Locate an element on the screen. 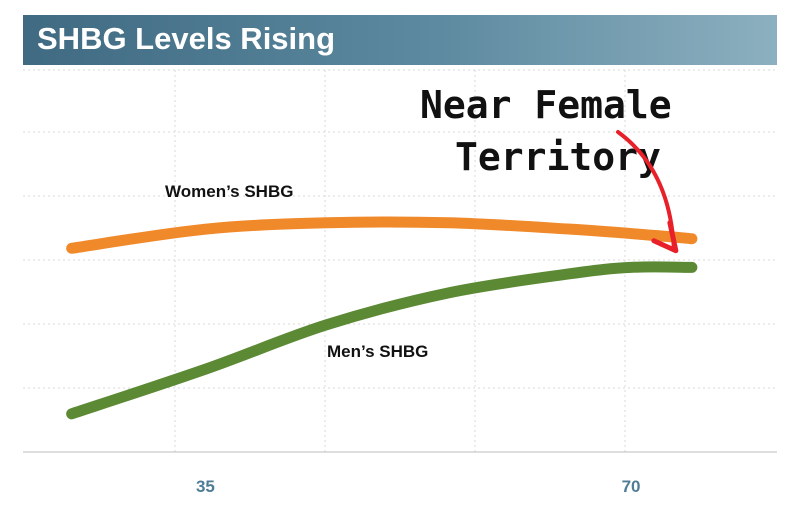 The height and width of the screenshot is (515, 800). men-series-label: Men’s SHBG is located at coordinates (377, 351).